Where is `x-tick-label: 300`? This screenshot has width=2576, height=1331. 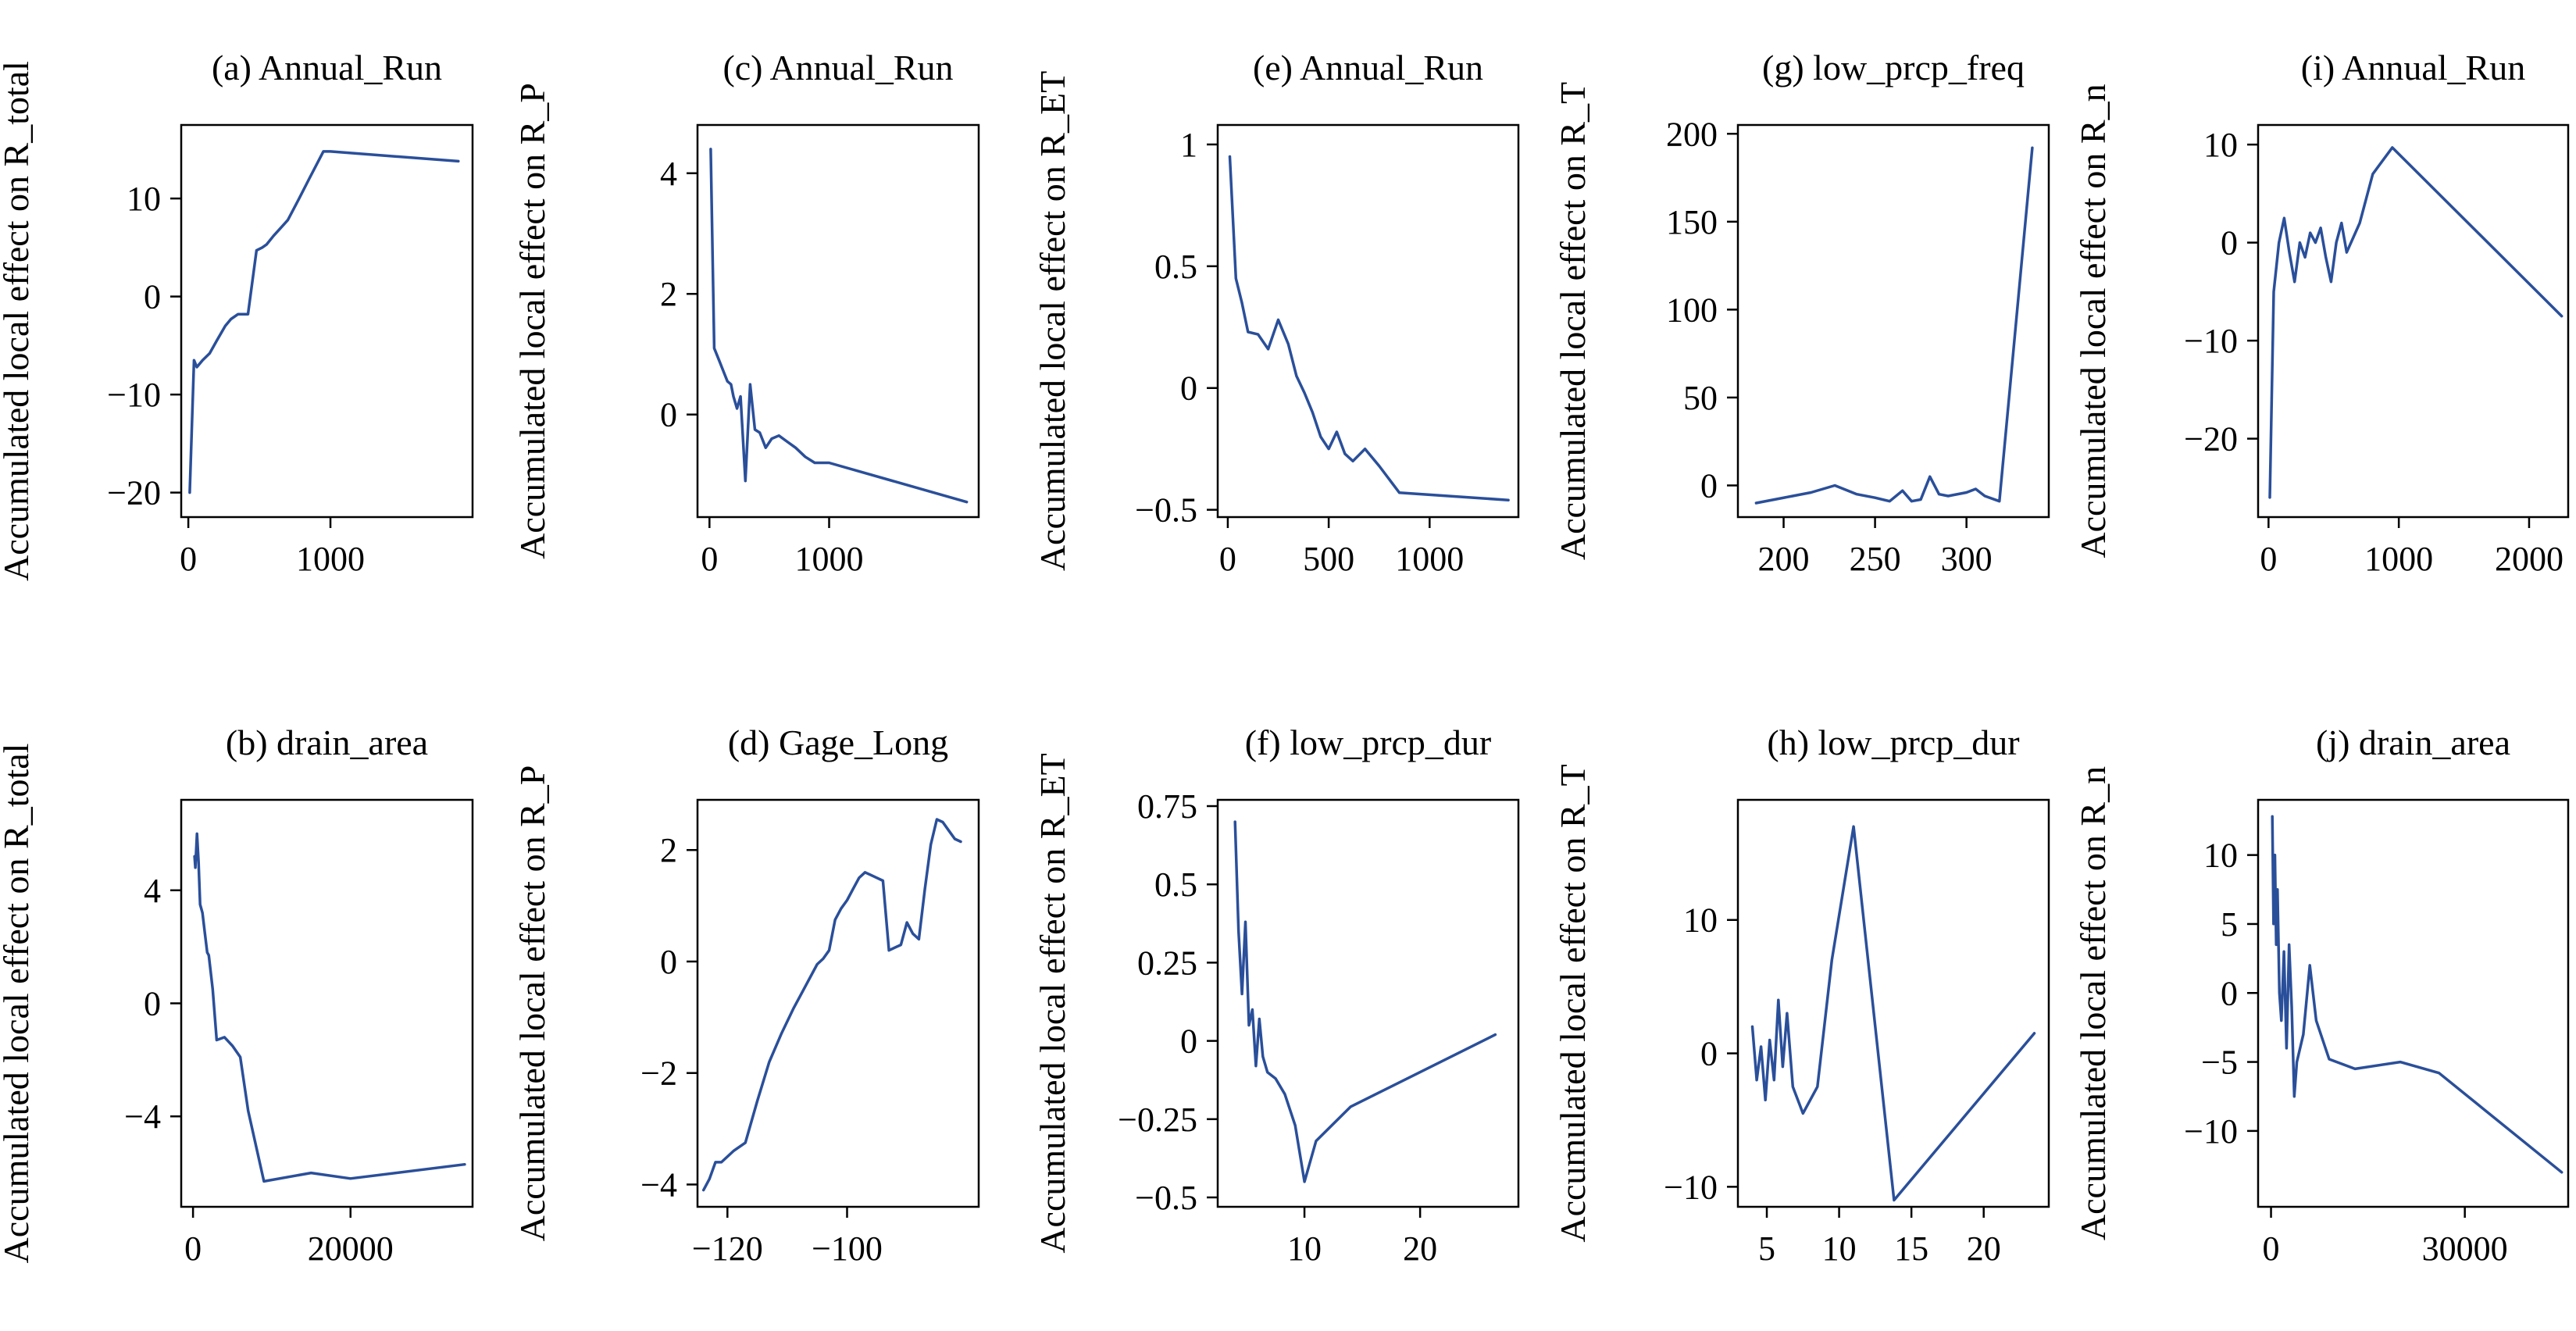 x-tick-label: 300 is located at coordinates (1967, 559).